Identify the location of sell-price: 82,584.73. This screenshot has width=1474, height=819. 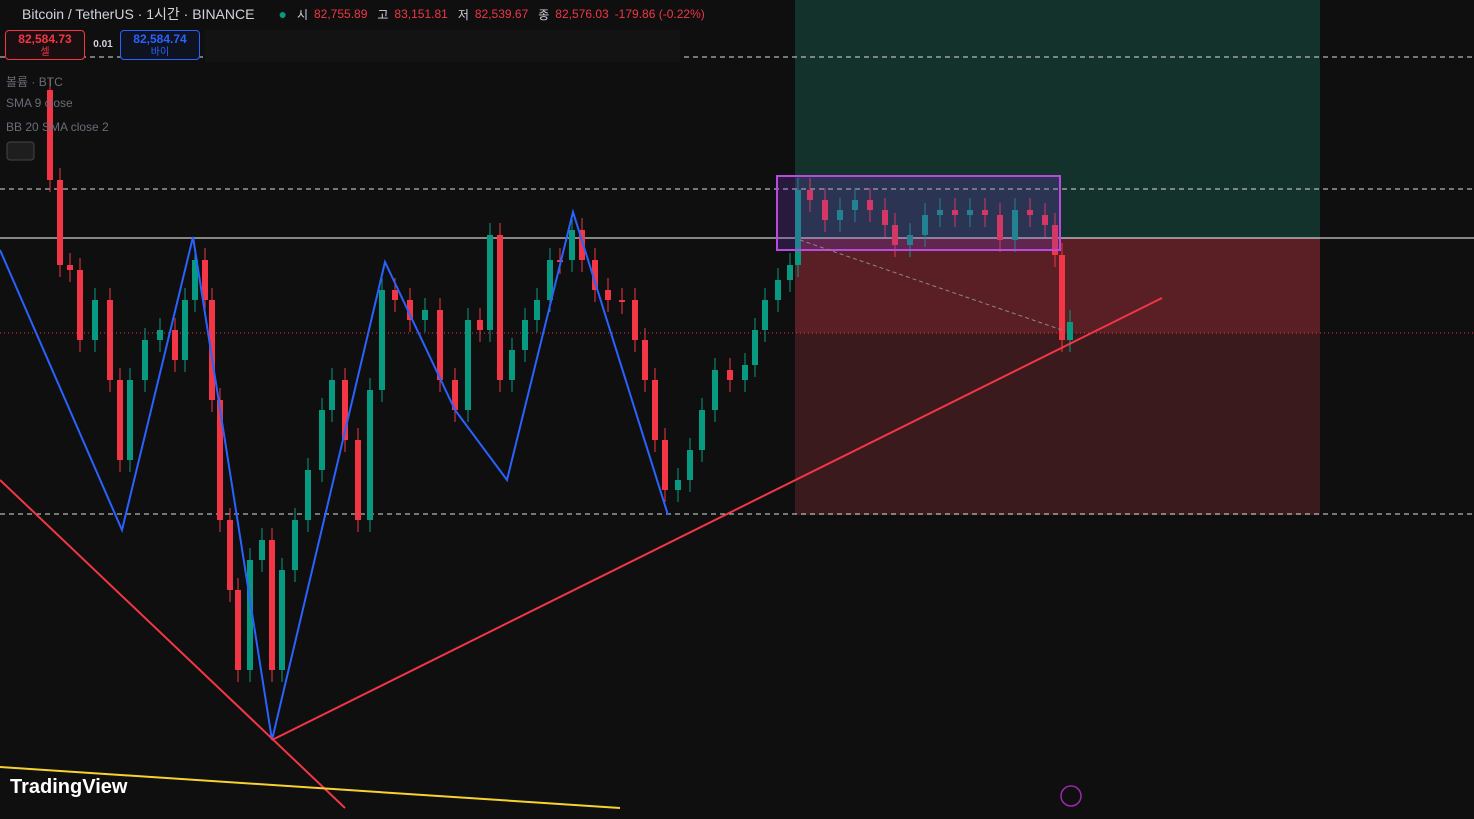
(45, 39).